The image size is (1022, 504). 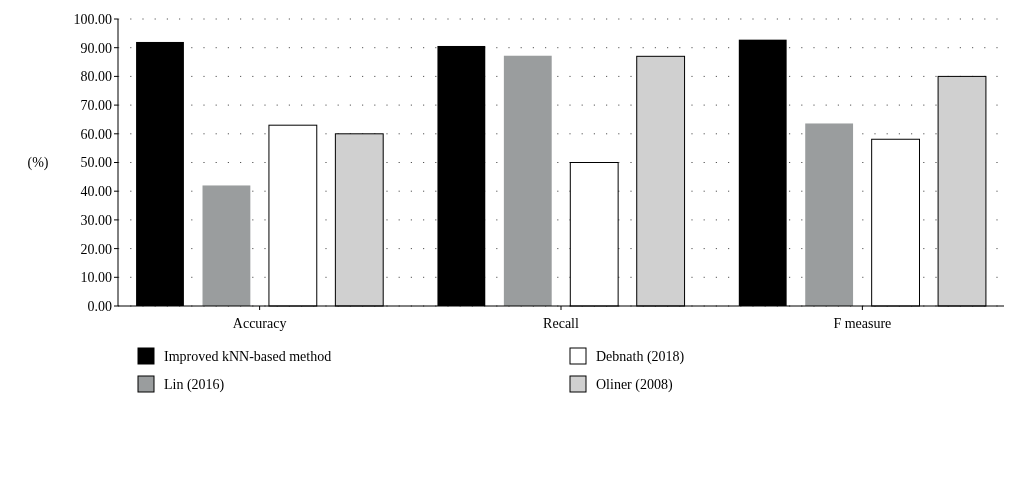 What do you see at coordinates (96, 134) in the screenshot?
I see `y-tick-label: 60.00` at bounding box center [96, 134].